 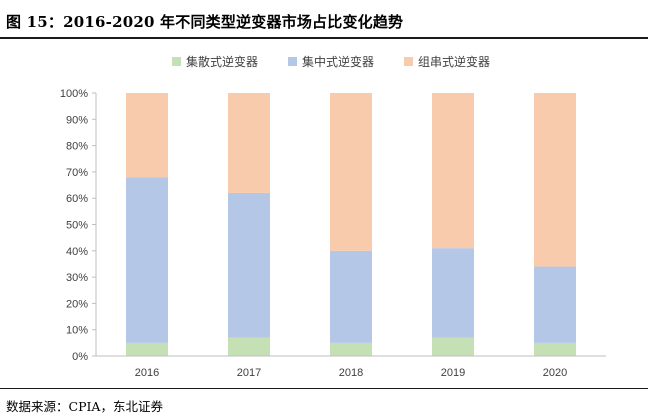 I want to click on y-tick-label: 90%, so click(x=77, y=120).